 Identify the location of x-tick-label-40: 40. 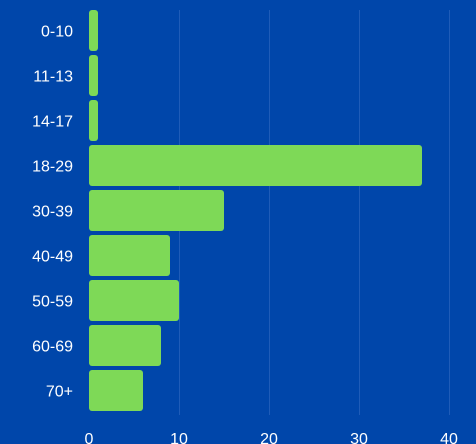
(449, 437).